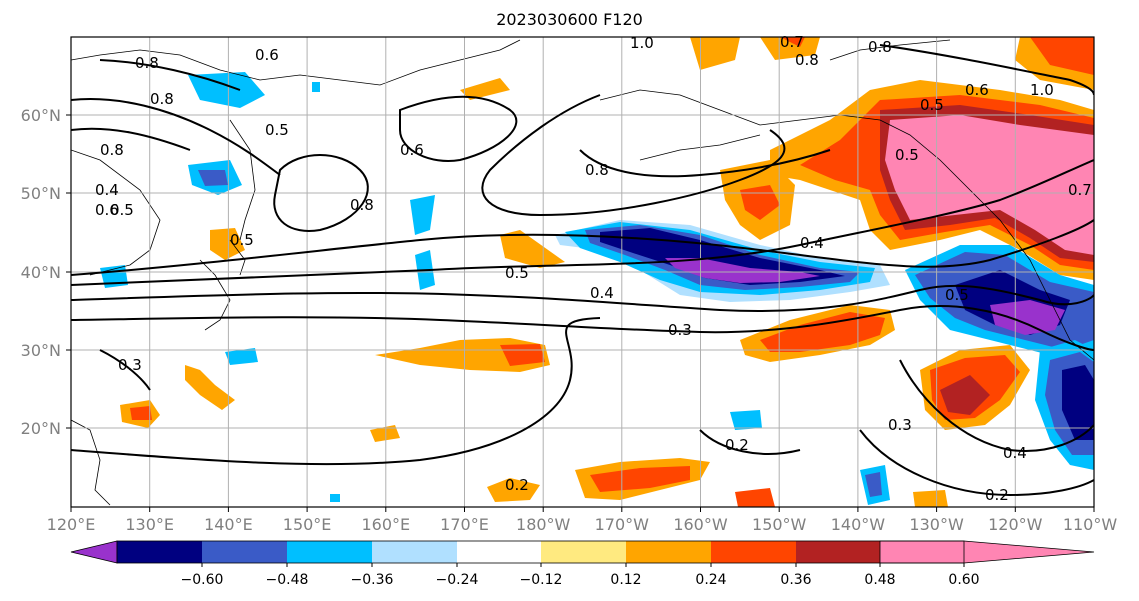 Image resolution: width=1139 pixels, height=601 pixels. I want to click on lat-tick-label: 20°N, so click(41, 428).